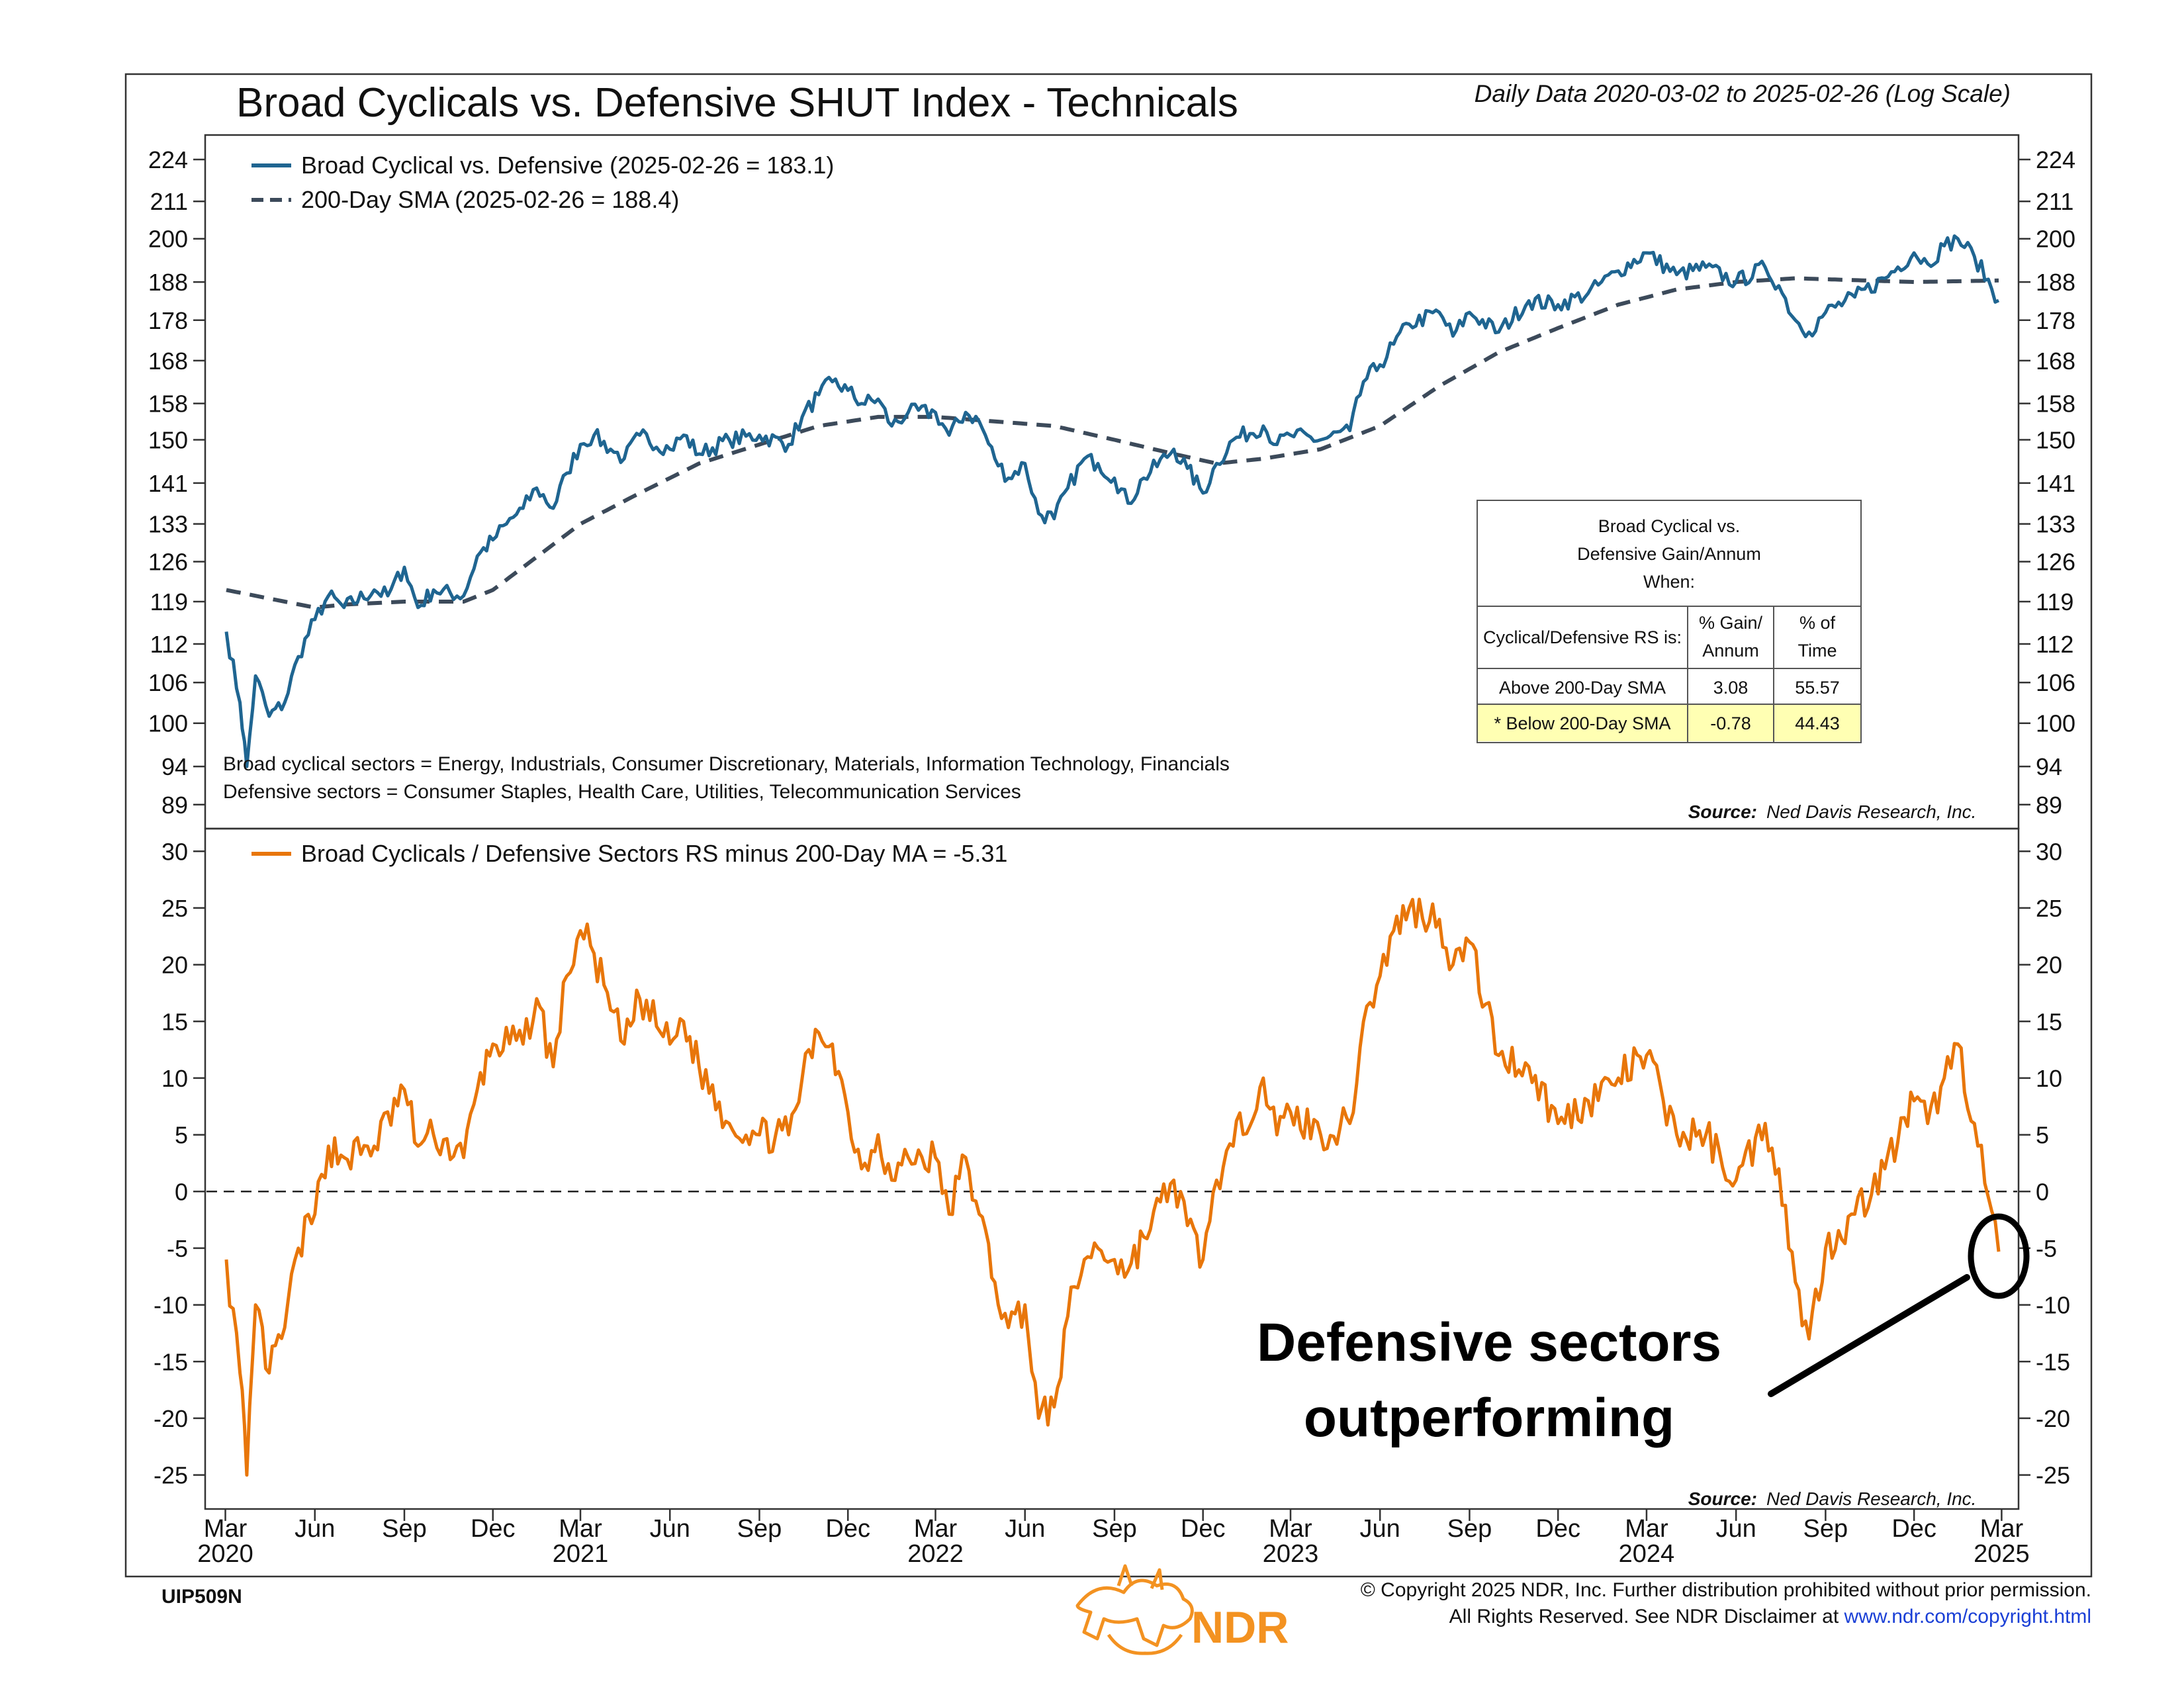 This screenshot has height=1691, width=2184. I want to click on top-y-tick-label-right: 119, so click(2054, 602).